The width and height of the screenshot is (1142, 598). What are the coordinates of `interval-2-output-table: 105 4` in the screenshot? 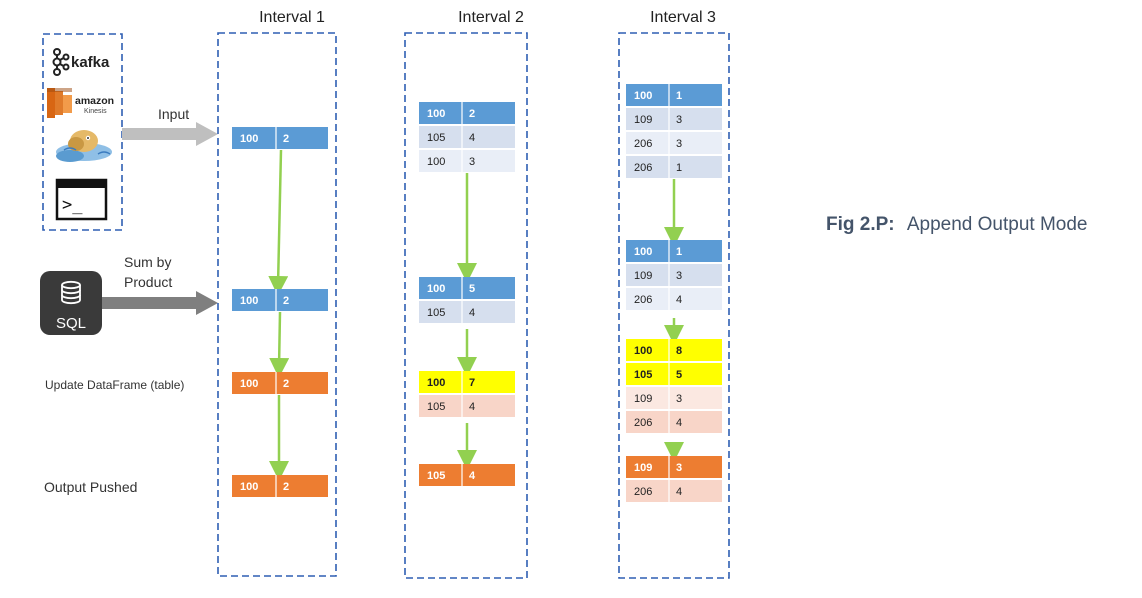 It's located at (467, 475).